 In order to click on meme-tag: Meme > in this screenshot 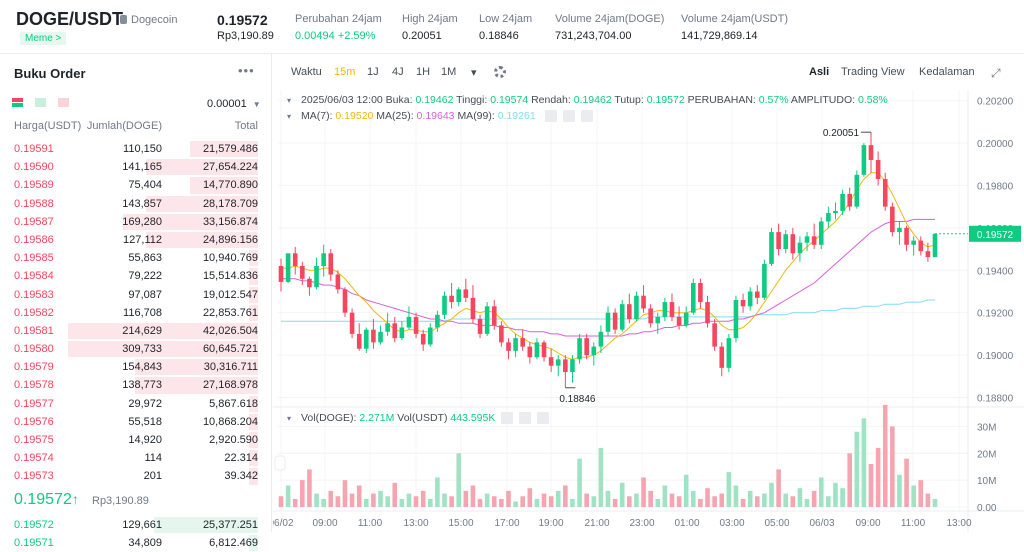, I will do `click(43, 38)`.